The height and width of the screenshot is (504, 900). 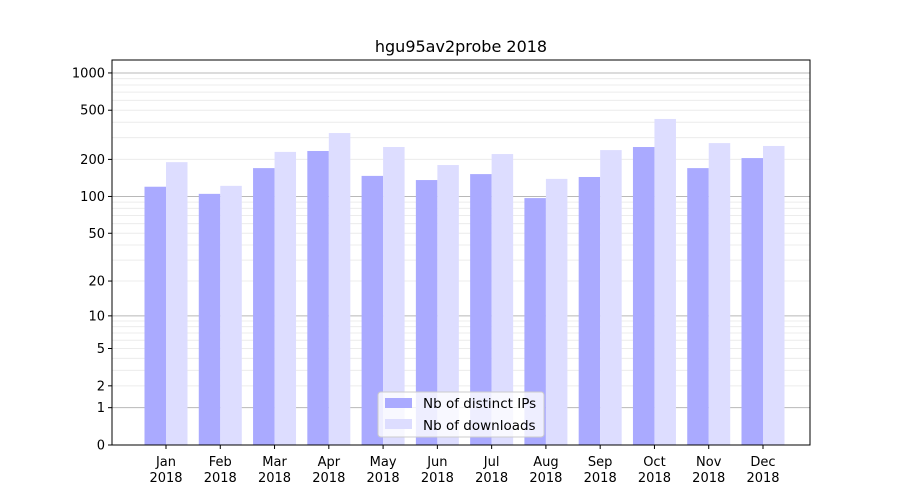 I want to click on y-tick-label: 1, so click(x=101, y=408).